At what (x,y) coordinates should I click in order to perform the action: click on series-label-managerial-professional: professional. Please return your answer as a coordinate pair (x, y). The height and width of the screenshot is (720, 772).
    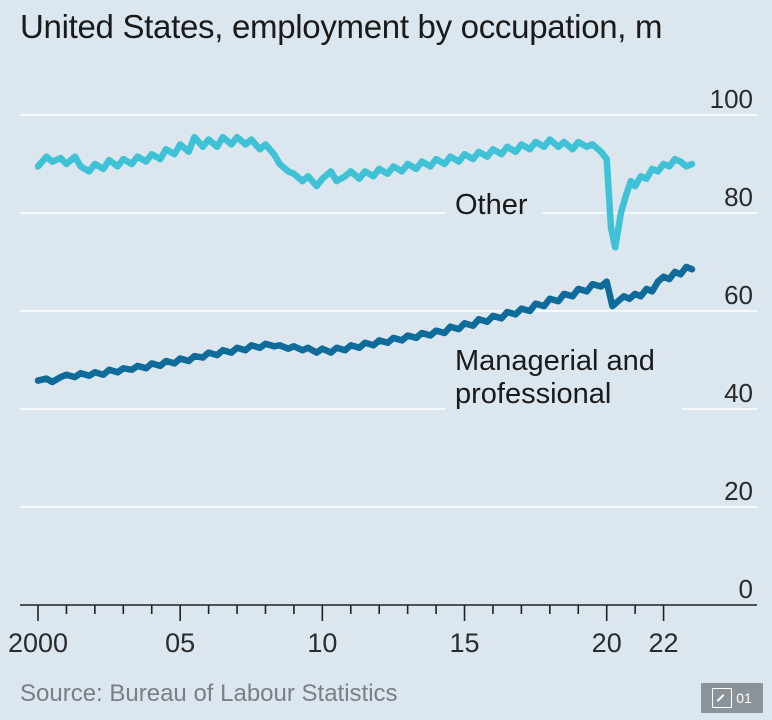
    Looking at the image, I should click on (533, 394).